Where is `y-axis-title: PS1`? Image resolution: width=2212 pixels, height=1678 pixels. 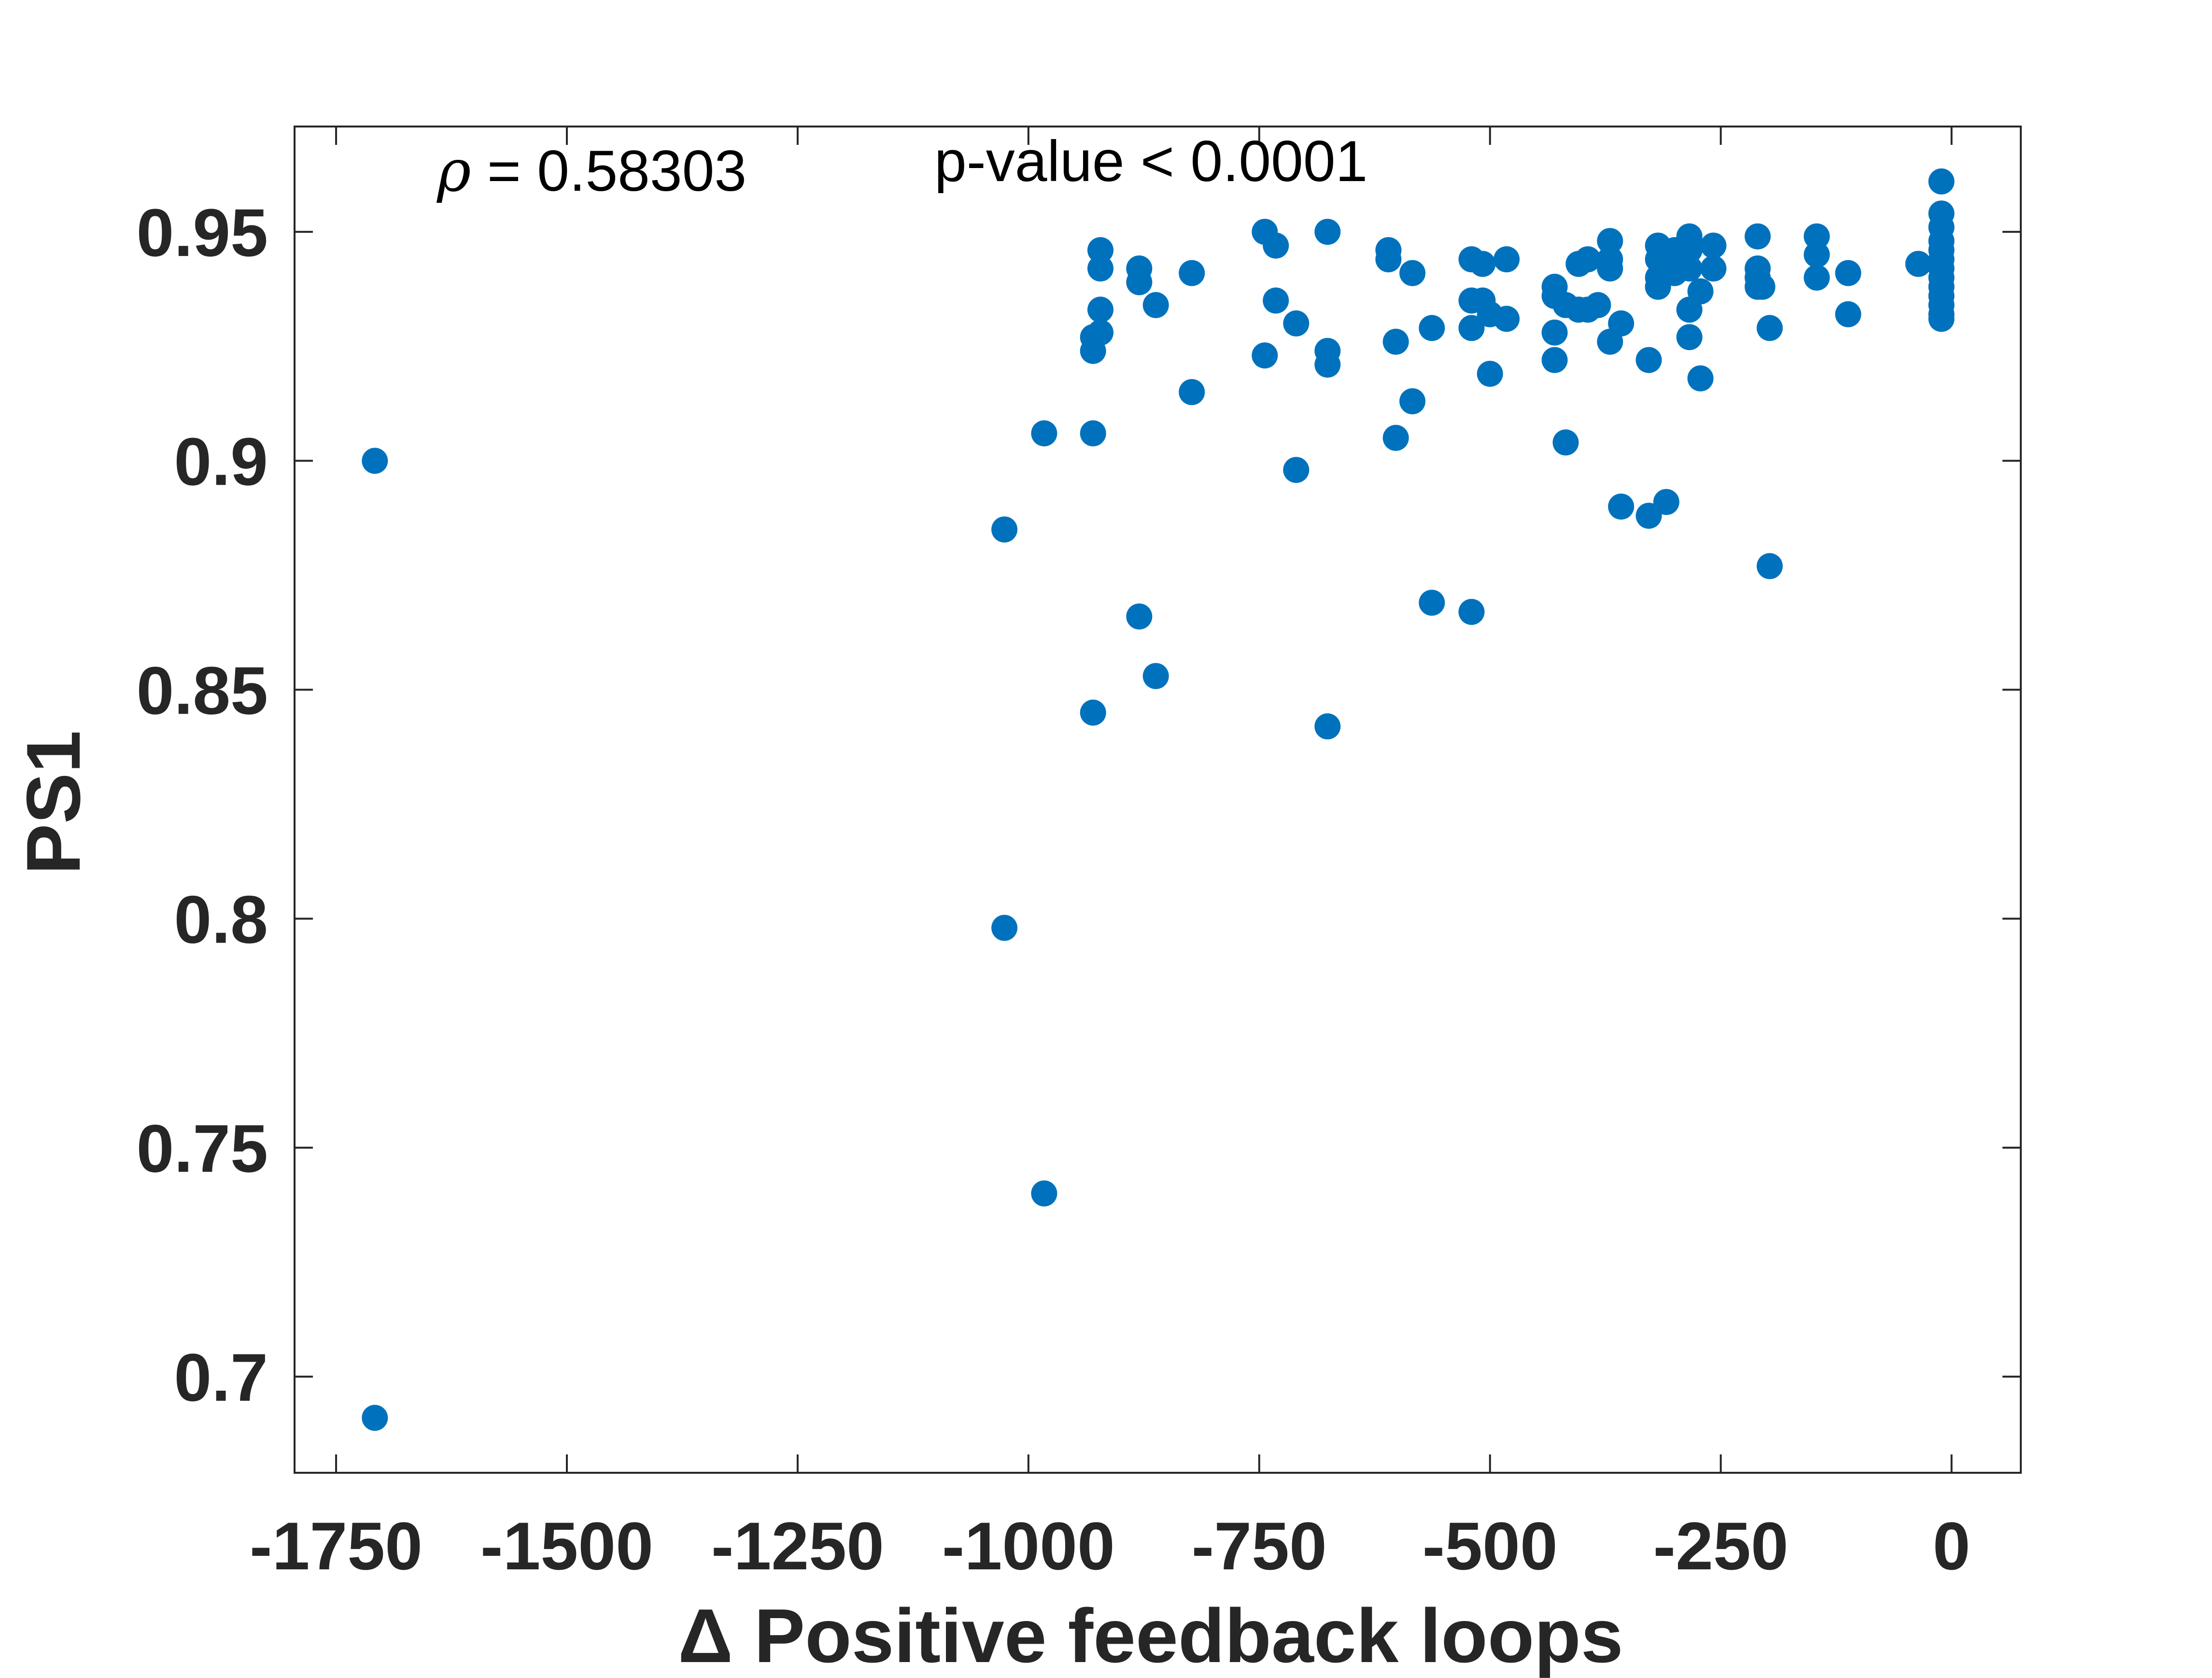
y-axis-title: PS1 is located at coordinates (54, 803).